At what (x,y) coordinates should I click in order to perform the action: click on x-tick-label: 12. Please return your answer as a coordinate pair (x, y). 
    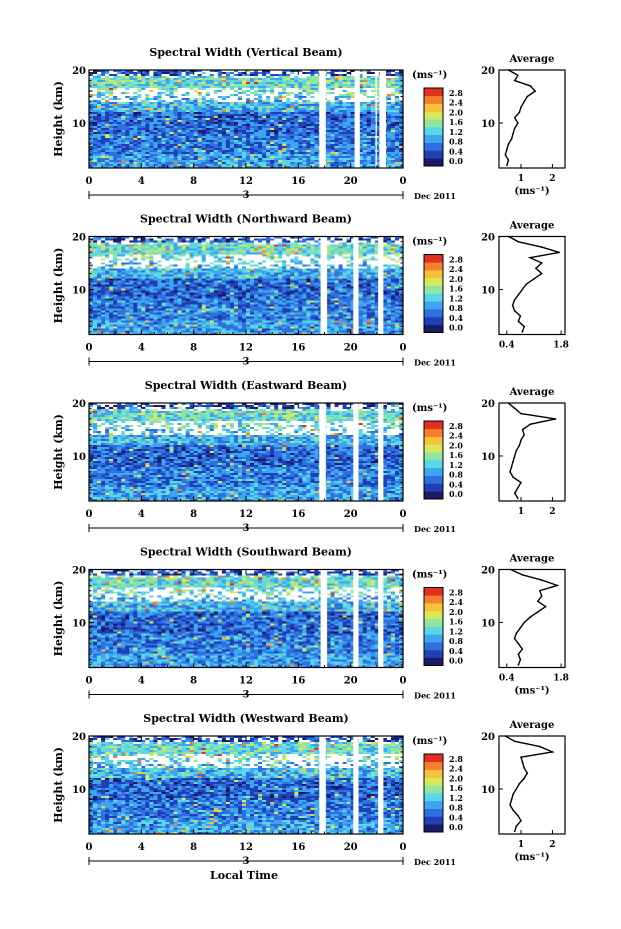
    Looking at the image, I should click on (246, 181).